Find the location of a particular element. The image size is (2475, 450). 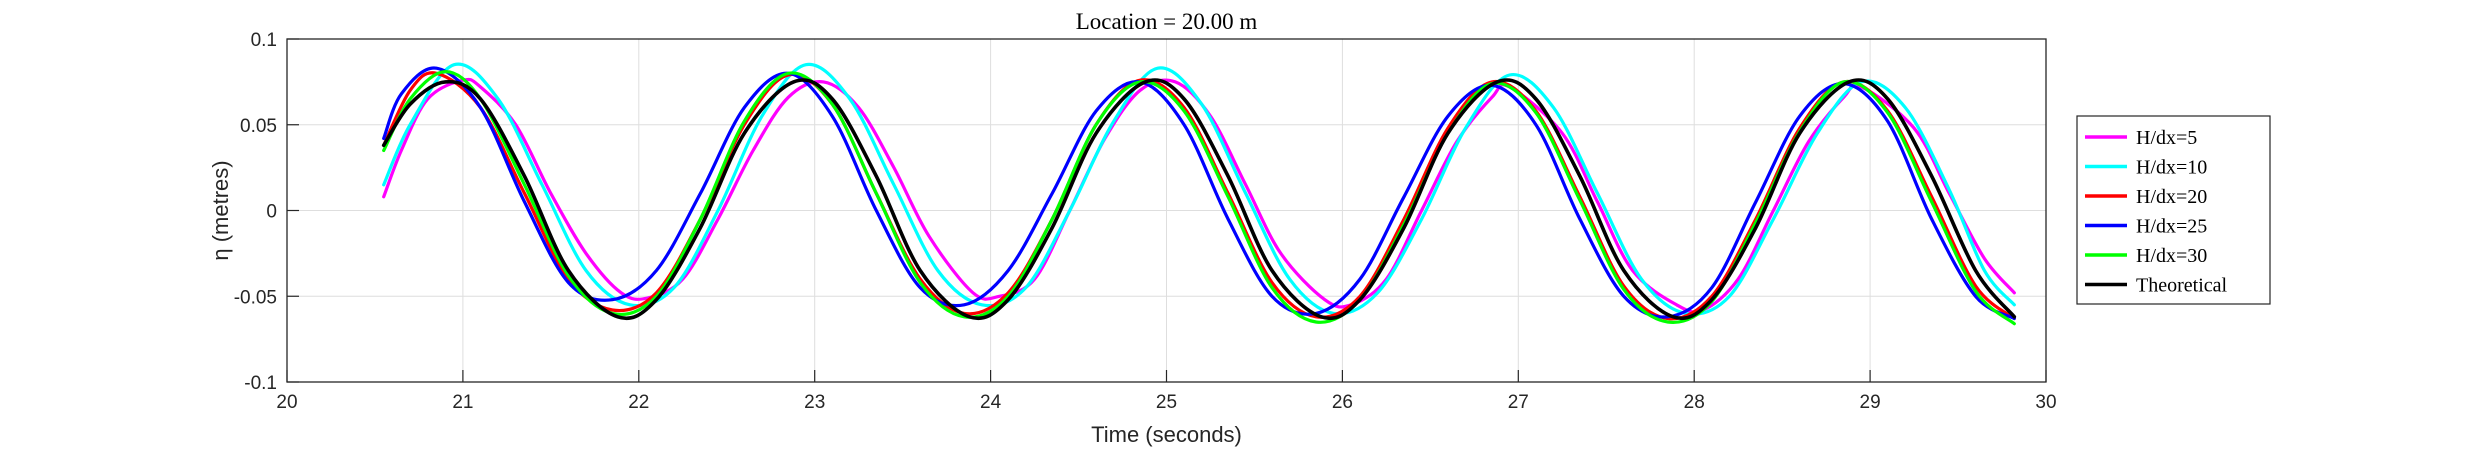

y-tick-label: 0 is located at coordinates (271, 212).